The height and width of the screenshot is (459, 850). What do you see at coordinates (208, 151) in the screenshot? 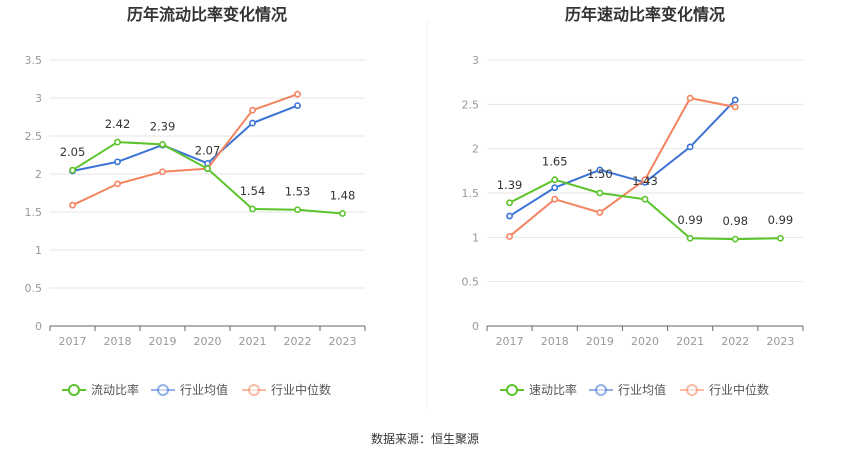
I see `data-label: 2.07` at bounding box center [208, 151].